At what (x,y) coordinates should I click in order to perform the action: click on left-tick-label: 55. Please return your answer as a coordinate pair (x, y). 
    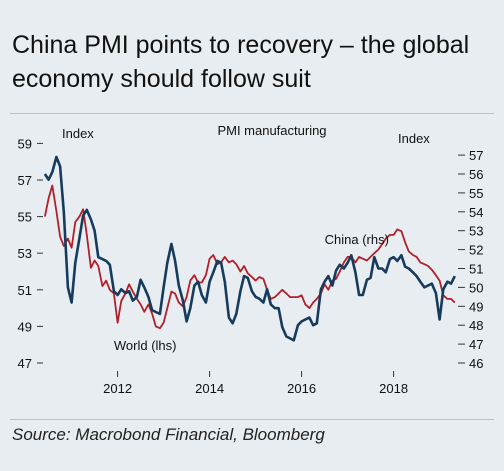
    Looking at the image, I should click on (25, 217).